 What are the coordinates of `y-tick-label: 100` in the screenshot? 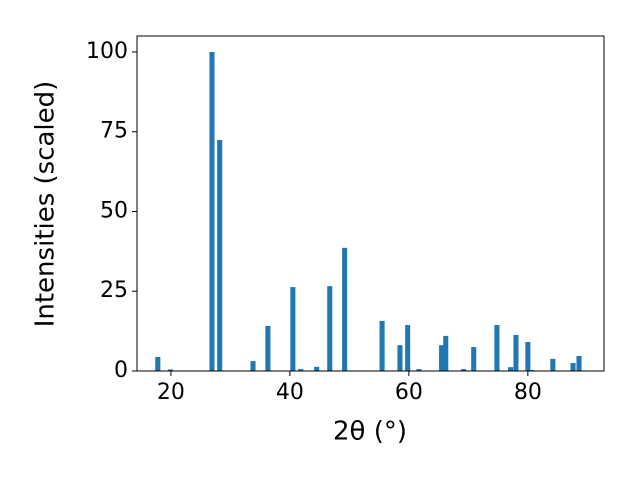 It's located at (107, 51).